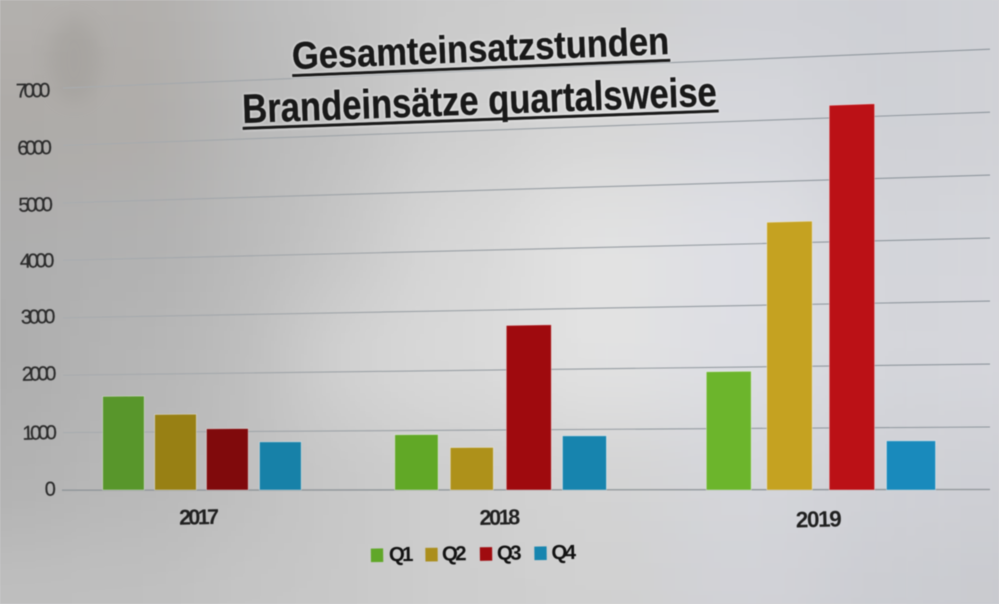 The height and width of the screenshot is (604, 999). I want to click on svg-text: 2000, so click(39, 374).